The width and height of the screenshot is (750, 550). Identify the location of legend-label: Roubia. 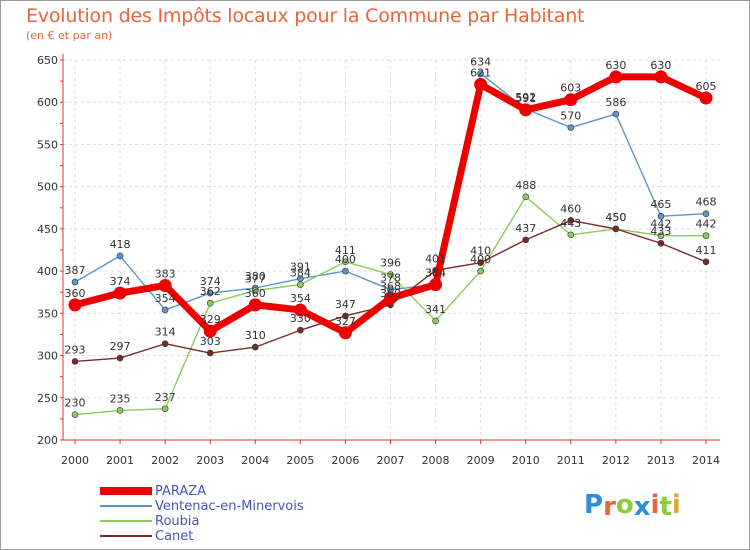
(177, 521).